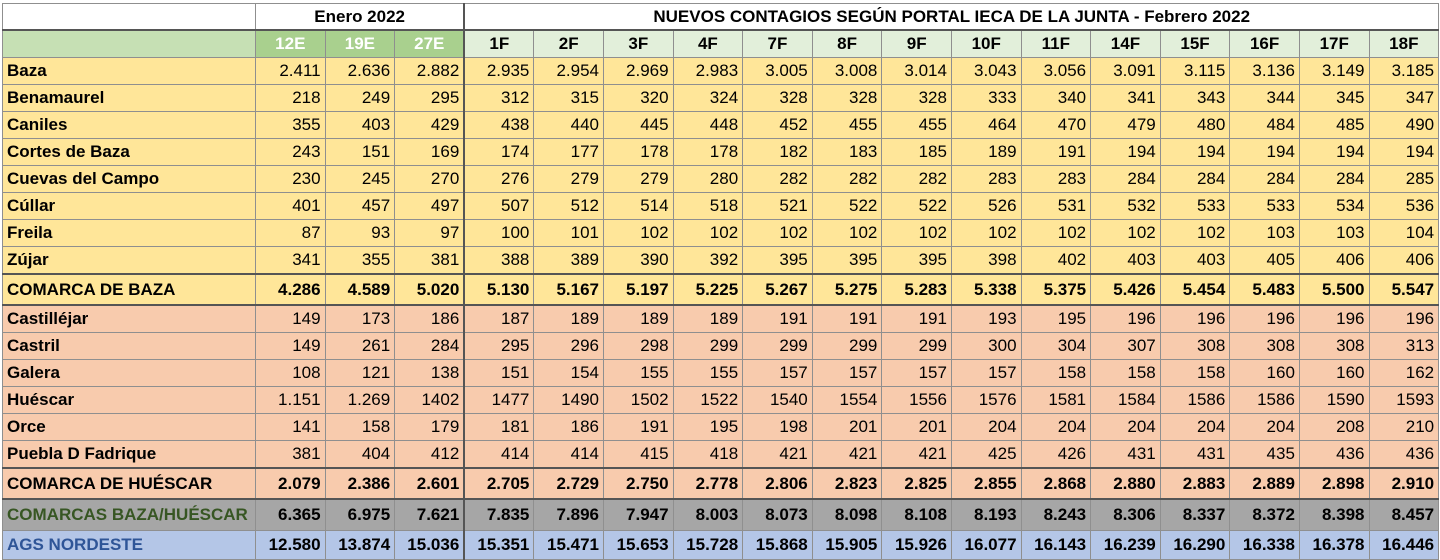 Image resolution: width=1440 pixels, height=560 pixels. What do you see at coordinates (777, 71) in the screenshot?
I see `case-count-cell: 3.005` at bounding box center [777, 71].